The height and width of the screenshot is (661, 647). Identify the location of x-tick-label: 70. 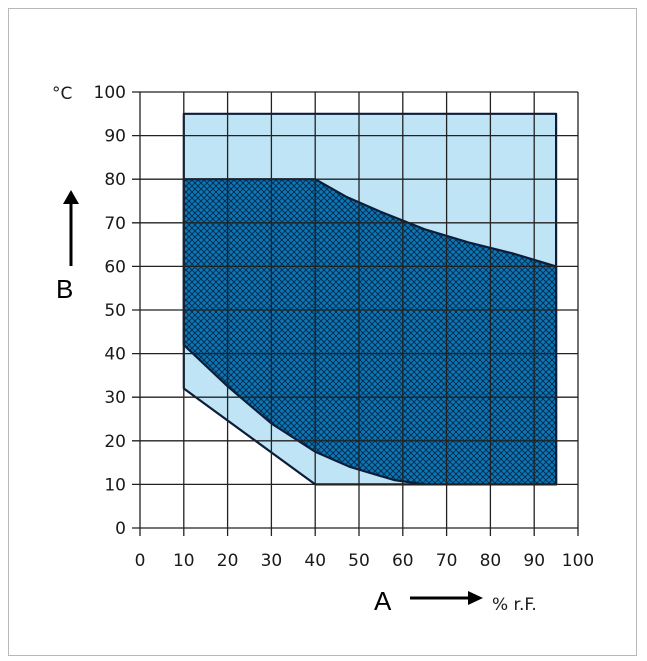
(447, 561).